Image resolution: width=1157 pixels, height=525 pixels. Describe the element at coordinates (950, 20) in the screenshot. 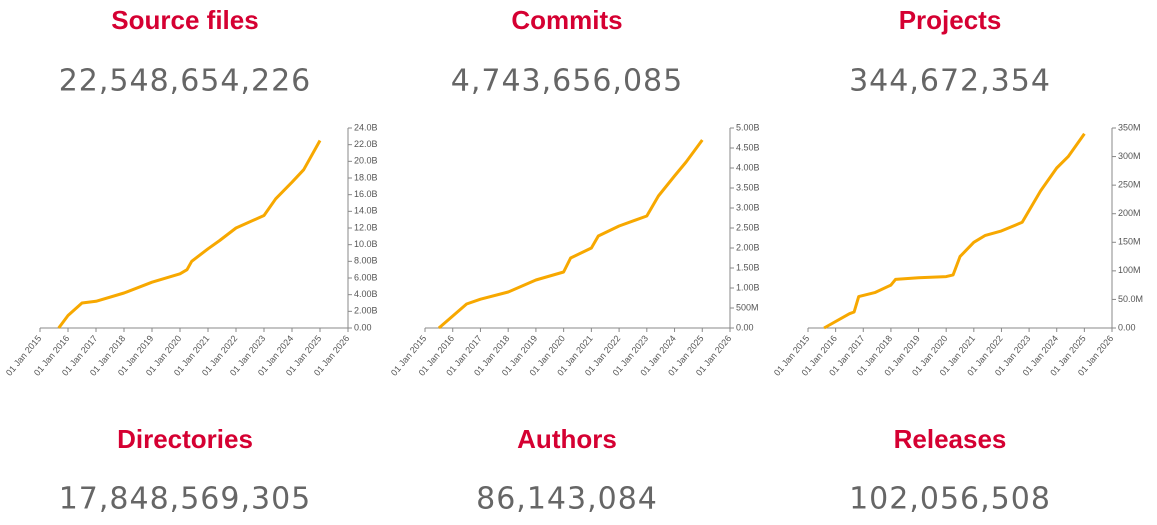

I see `stat-title: Projects` at that location.